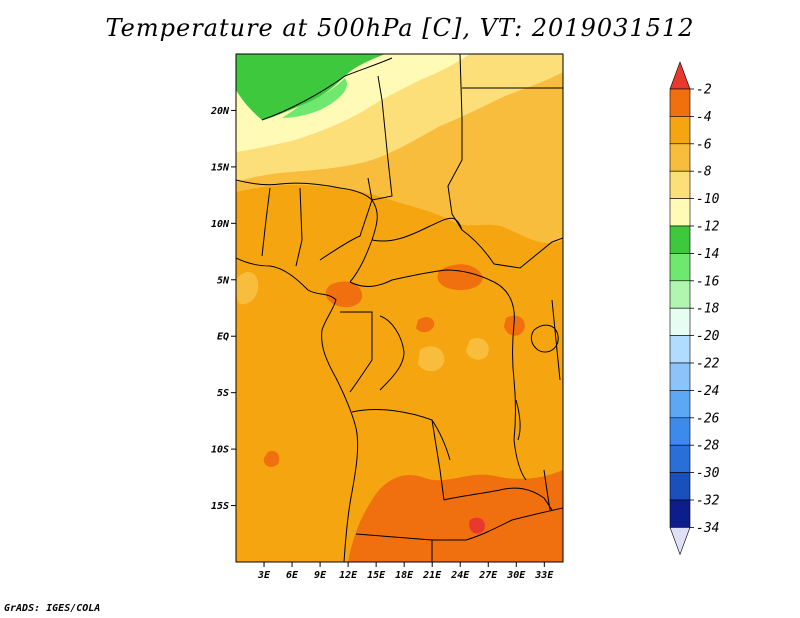  I want to click on colorbar-label: -30, so click(708, 473).